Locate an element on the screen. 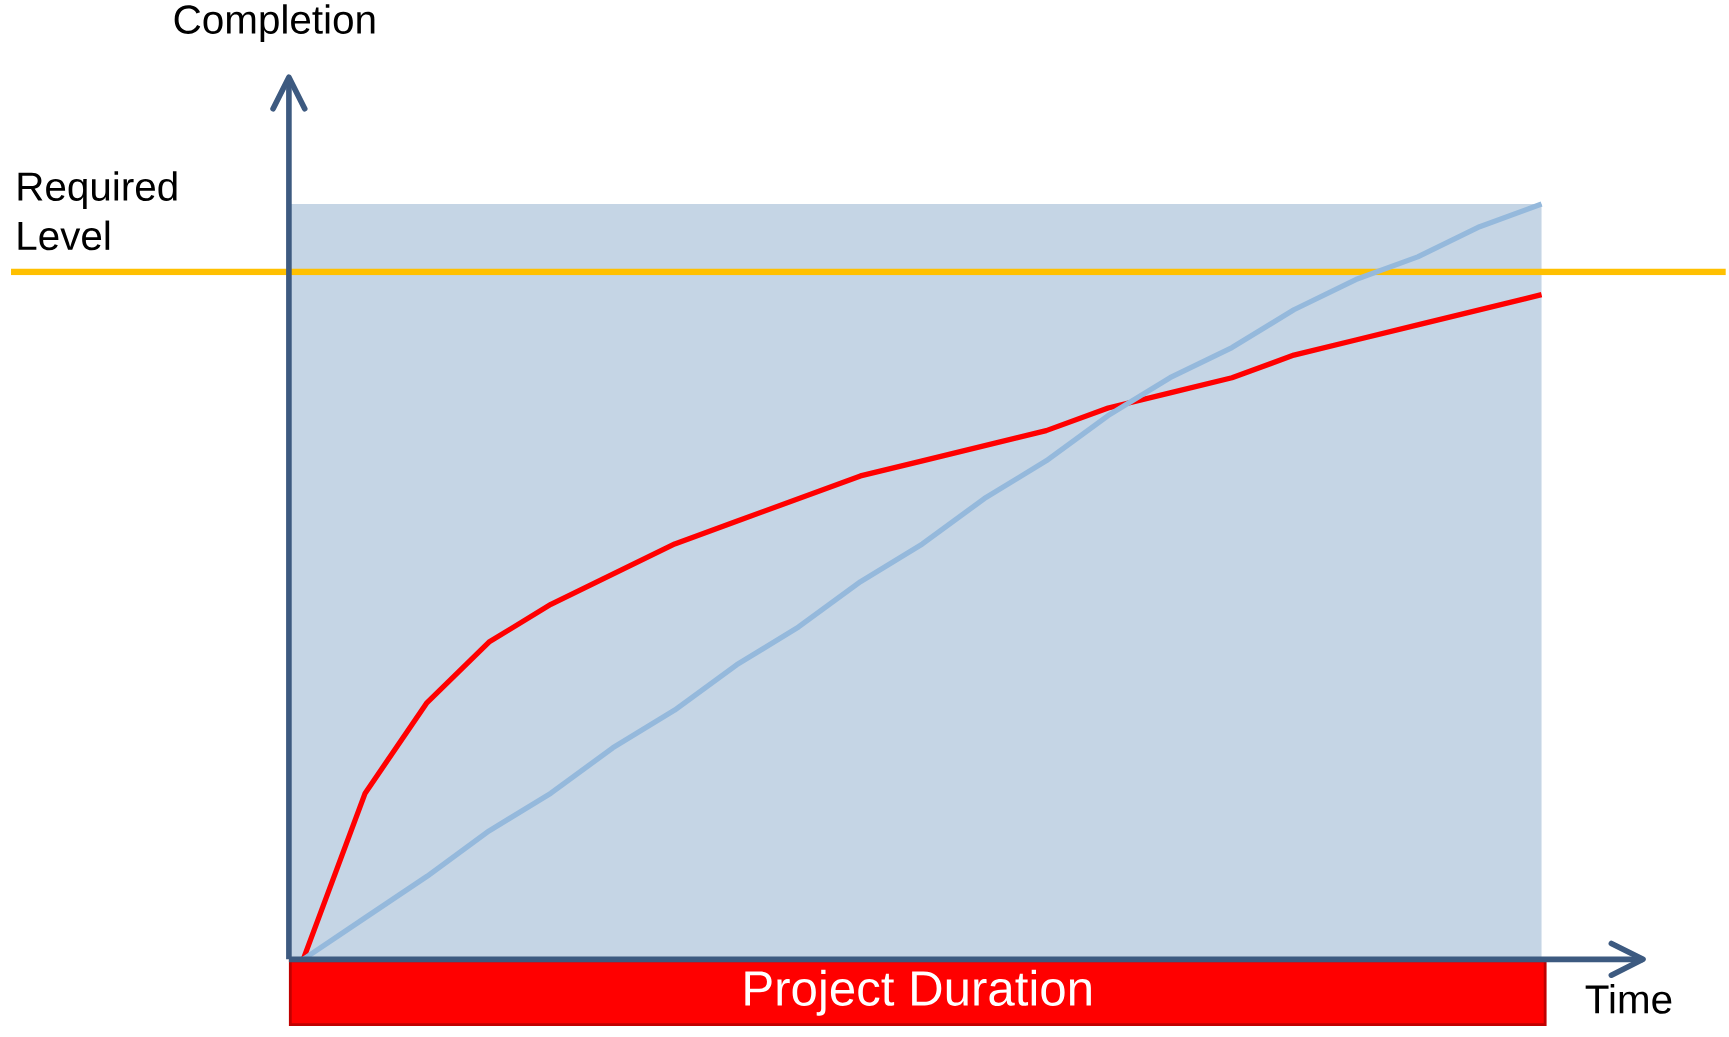  ref-line-label: Required Level is located at coordinates (97, 211).